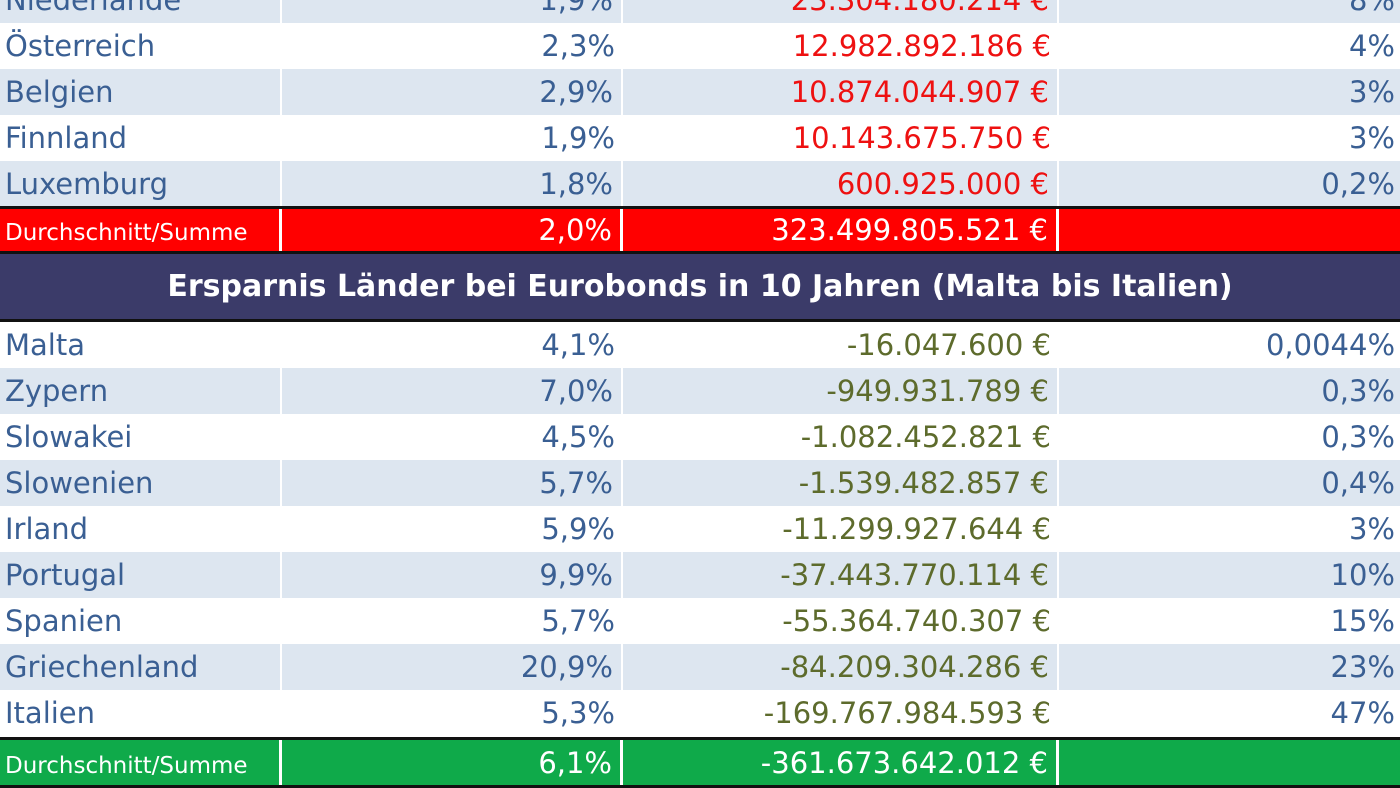 The image size is (1400, 788). Describe the element at coordinates (50, 713) in the screenshot. I see `country-cell: Italien` at that location.